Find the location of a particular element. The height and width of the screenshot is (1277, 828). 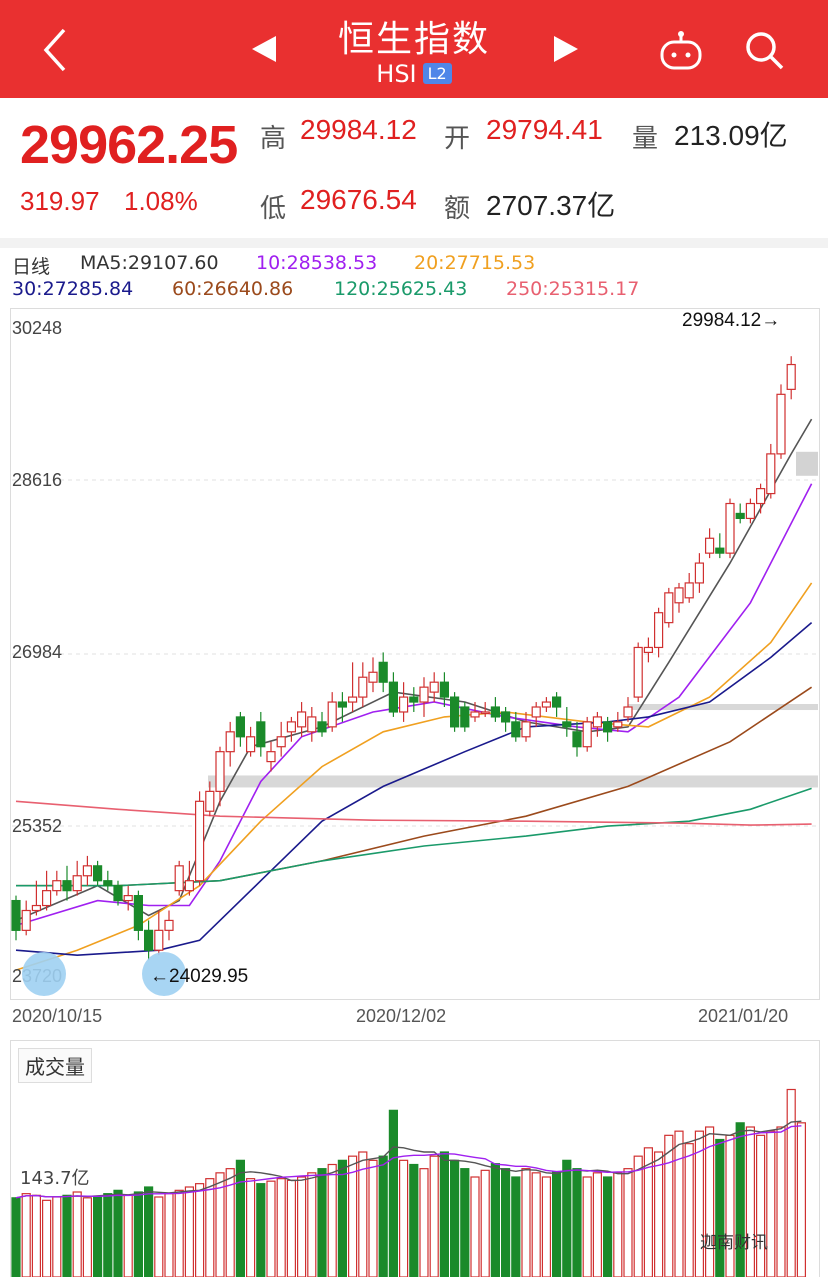

prev-triangle-icon is located at coordinates (264, 49).